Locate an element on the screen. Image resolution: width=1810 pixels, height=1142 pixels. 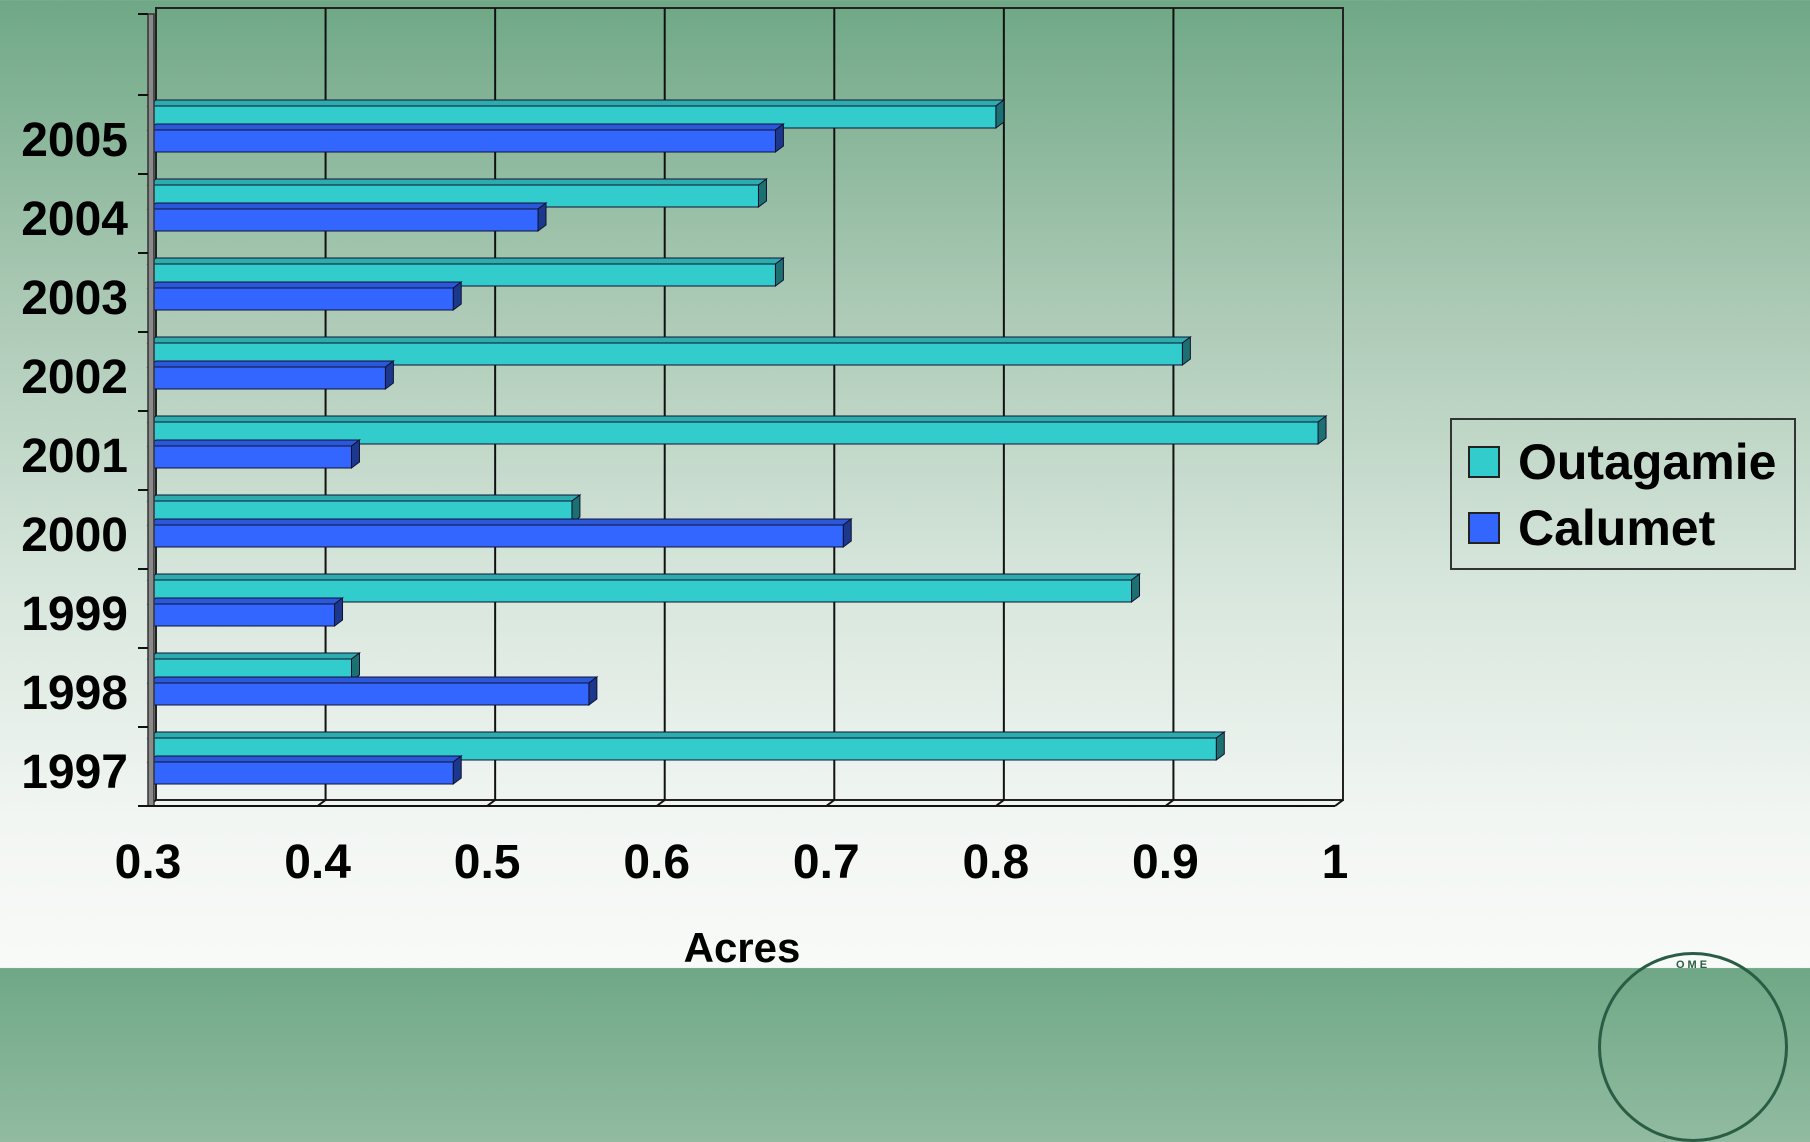
bar-calumet-2002 is located at coordinates (270, 375).